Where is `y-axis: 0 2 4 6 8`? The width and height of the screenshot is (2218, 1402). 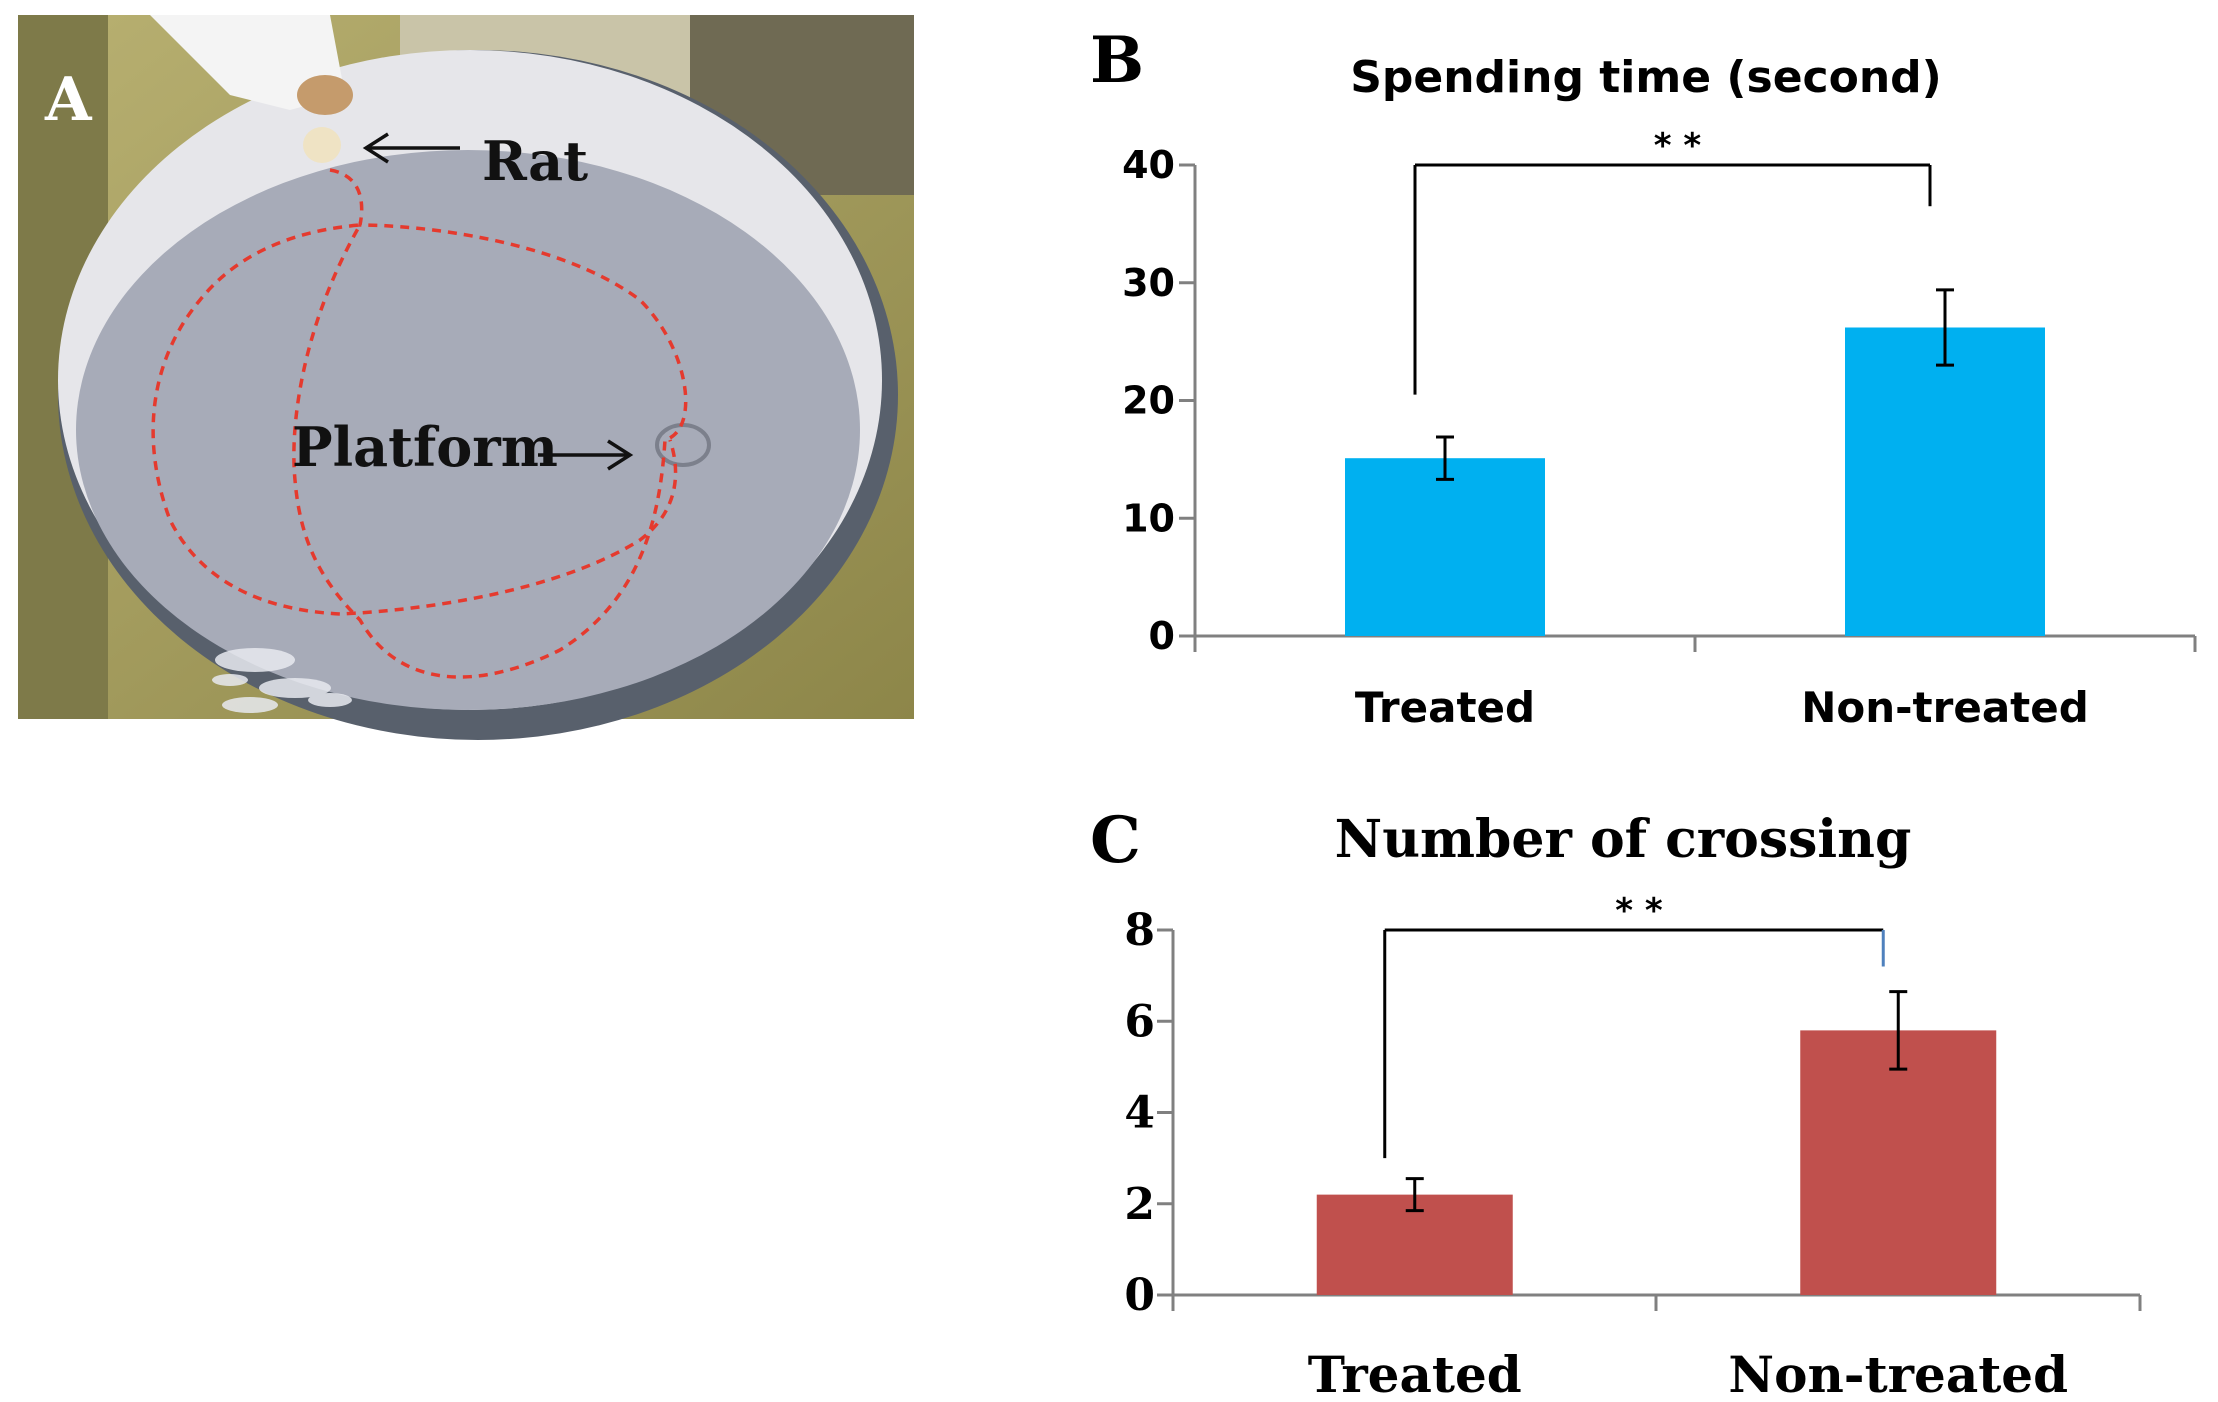 y-axis: 0 2 4 6 8 is located at coordinates (1149, 1113).